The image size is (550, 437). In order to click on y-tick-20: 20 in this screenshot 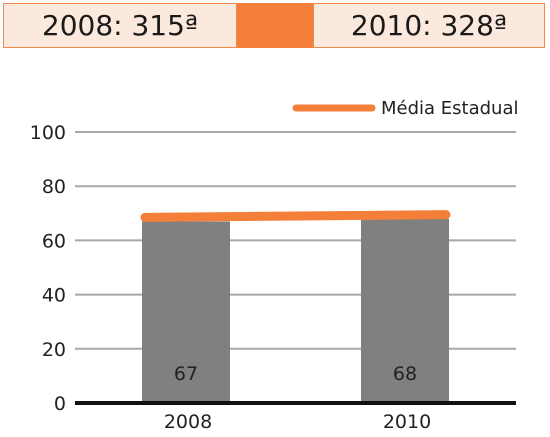, I will do `click(54, 350)`.